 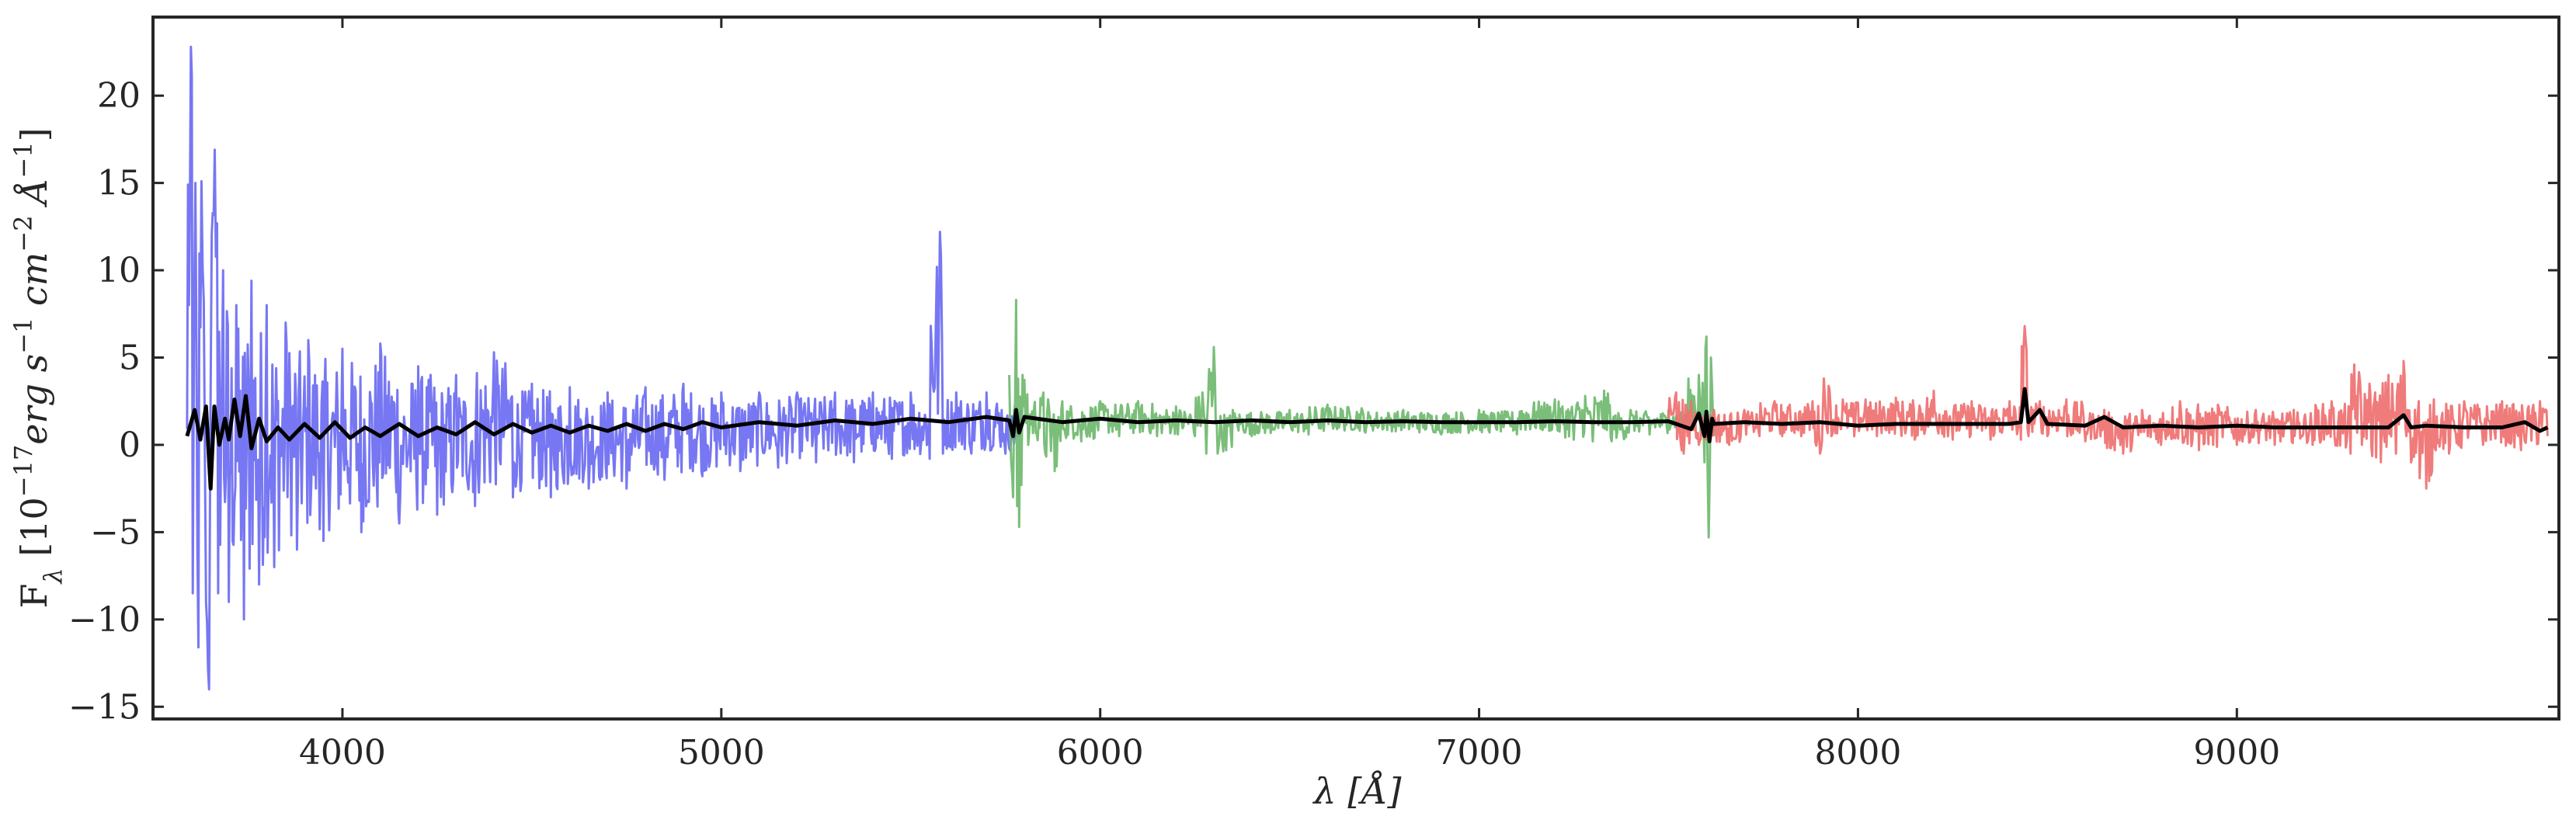 What do you see at coordinates (34, 285) in the screenshot?
I see `y-label-cm: cm` at bounding box center [34, 285].